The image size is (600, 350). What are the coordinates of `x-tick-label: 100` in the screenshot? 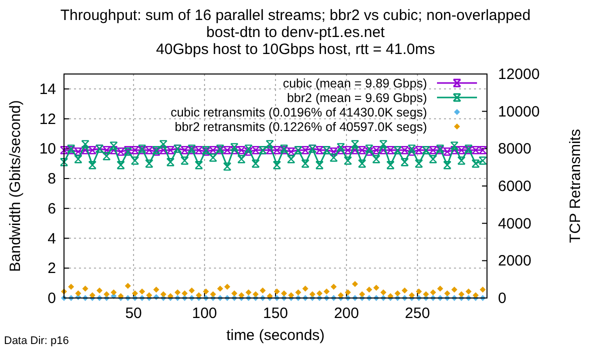 It's located at (205, 313).